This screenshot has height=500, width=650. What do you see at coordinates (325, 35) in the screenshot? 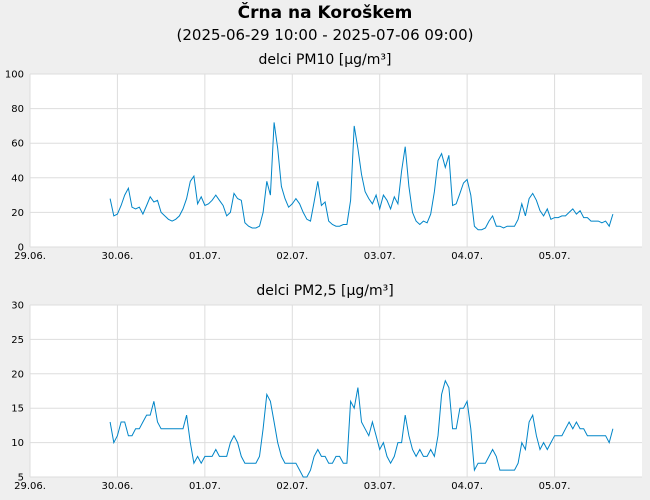
I see `chart-date-range: (2025-06-29 10:00 - 2025-07-06 09:00)` at bounding box center [325, 35].